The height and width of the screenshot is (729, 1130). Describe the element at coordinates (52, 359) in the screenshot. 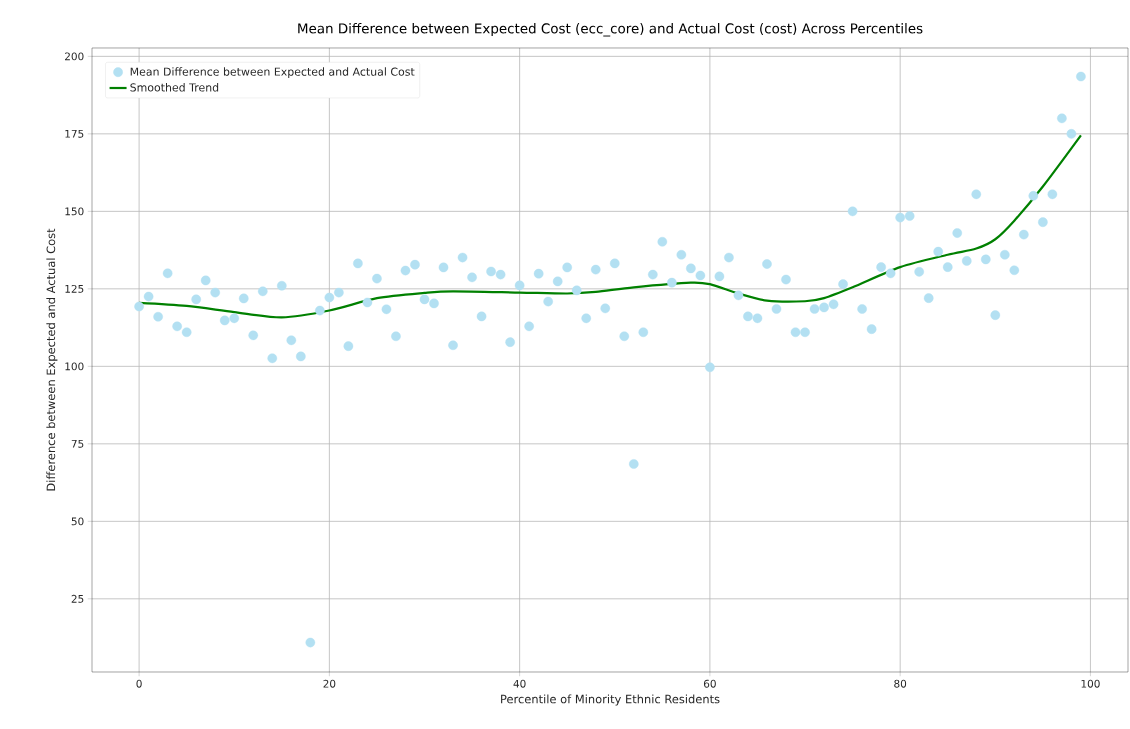

I see `y-axis-title: Difference between Expected and Actual Cost` at that location.